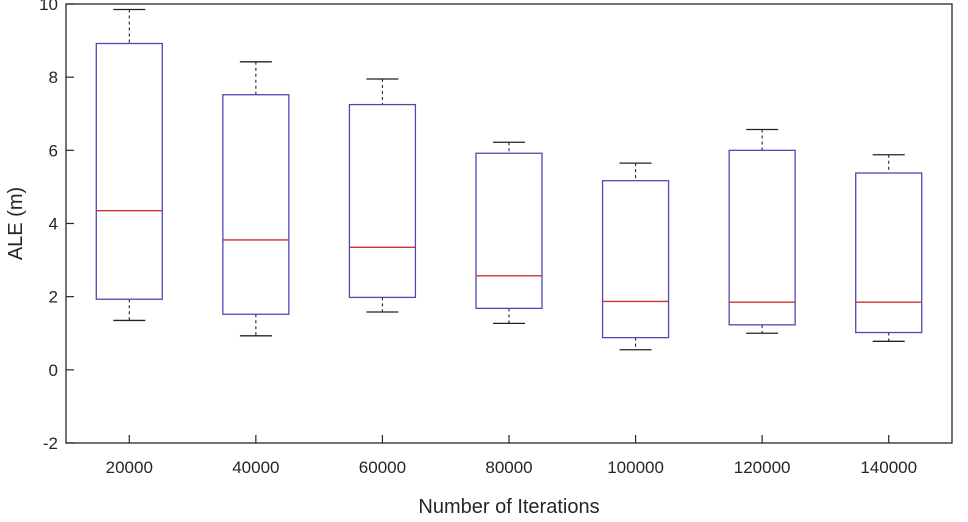 Image resolution: width=968 pixels, height=522 pixels. I want to click on y-tick-label: 8, so click(53, 77).